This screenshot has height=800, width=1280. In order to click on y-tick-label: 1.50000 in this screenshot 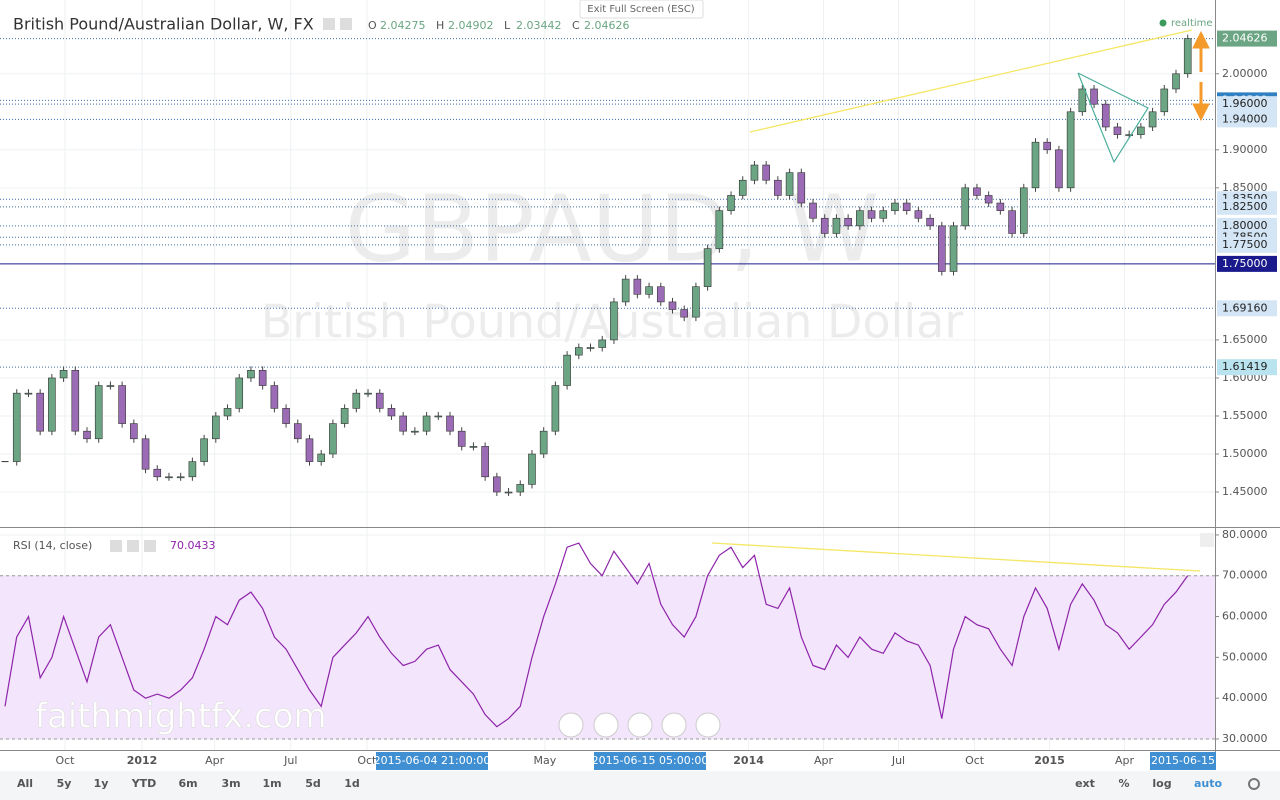, I will do `click(1245, 453)`.